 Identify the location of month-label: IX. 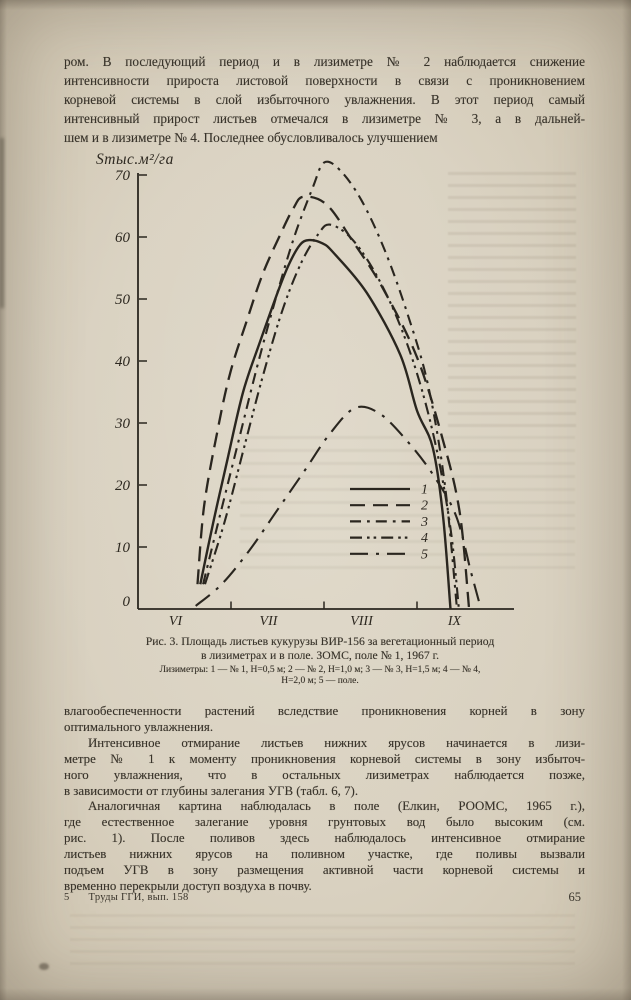
(454, 621).